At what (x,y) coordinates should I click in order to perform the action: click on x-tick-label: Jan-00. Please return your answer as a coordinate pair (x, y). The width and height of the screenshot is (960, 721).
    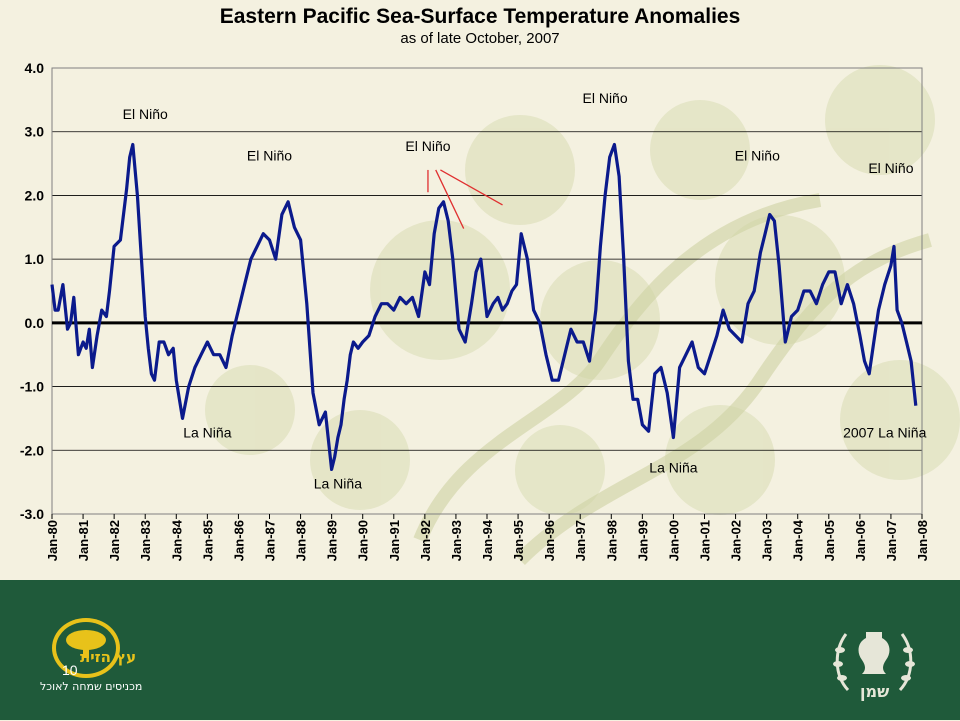
    Looking at the image, I should click on (673, 540).